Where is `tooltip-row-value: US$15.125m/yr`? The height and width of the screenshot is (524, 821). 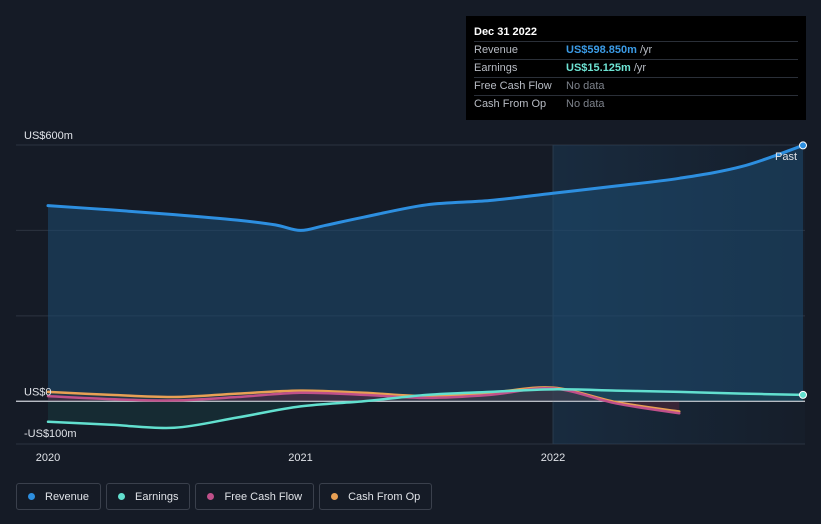 tooltip-row-value: US$15.125m/yr is located at coordinates (606, 68).